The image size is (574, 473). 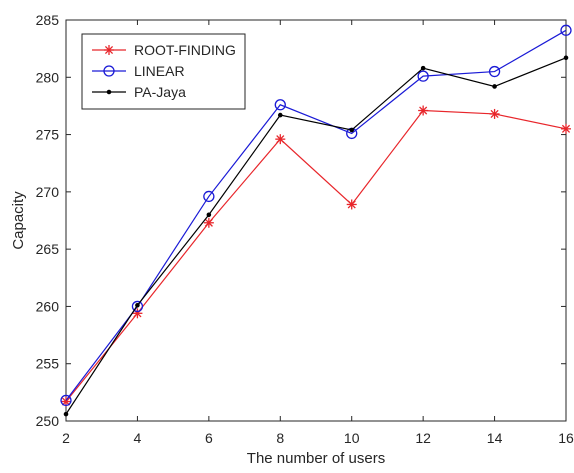 What do you see at coordinates (566, 438) in the screenshot?
I see `x-tick-label: 16` at bounding box center [566, 438].